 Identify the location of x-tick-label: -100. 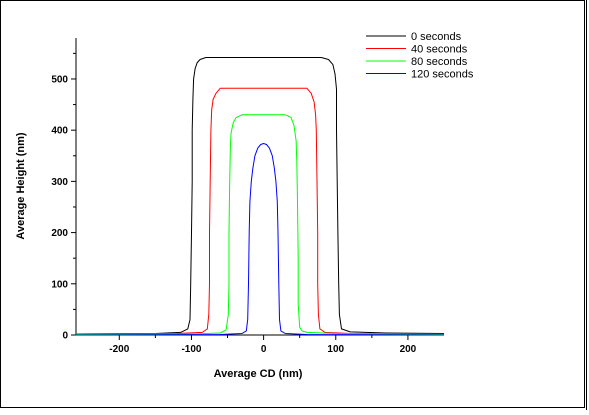
(191, 349).